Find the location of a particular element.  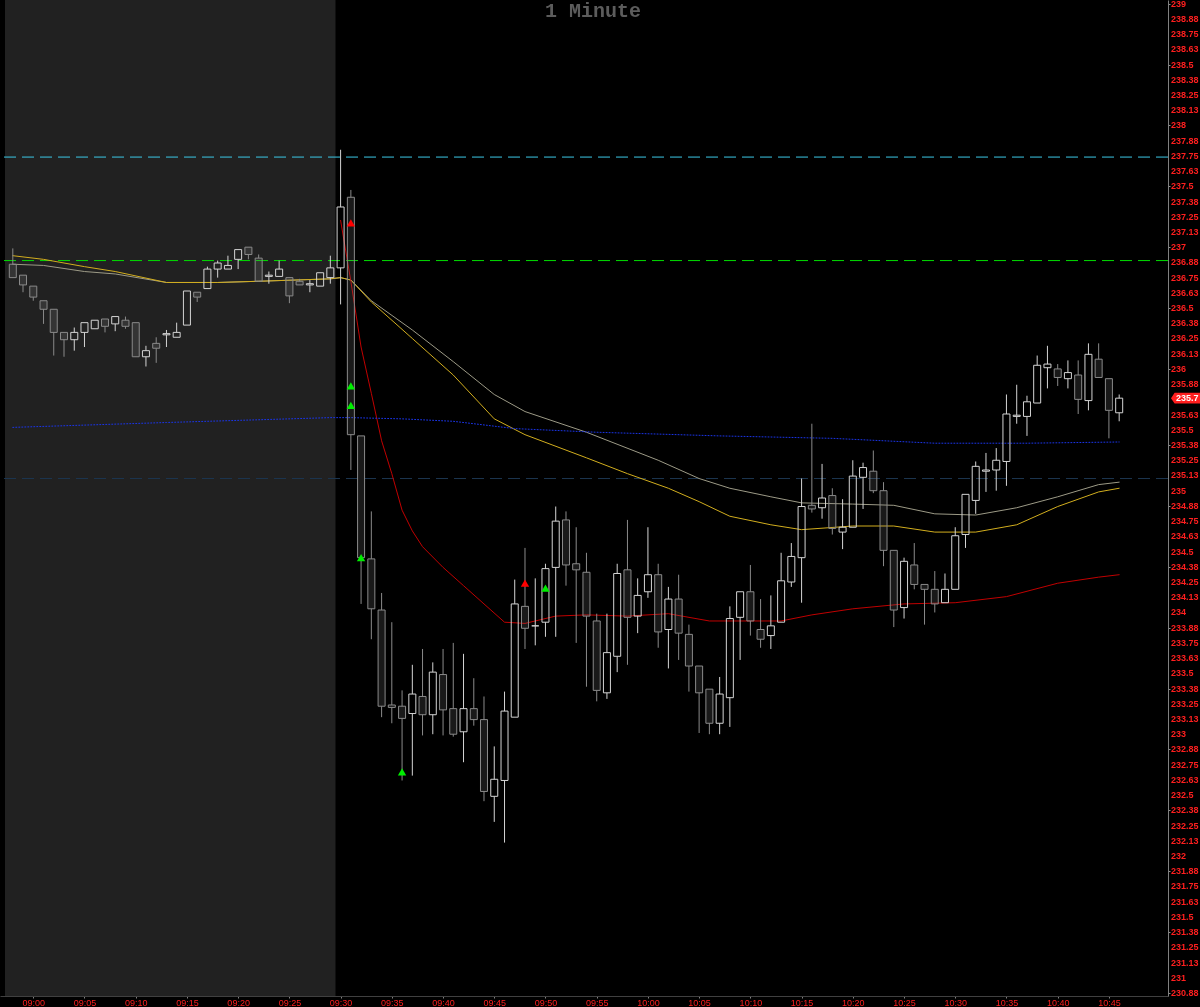

x-tick-label: 09:10 is located at coordinates (136, 1002).